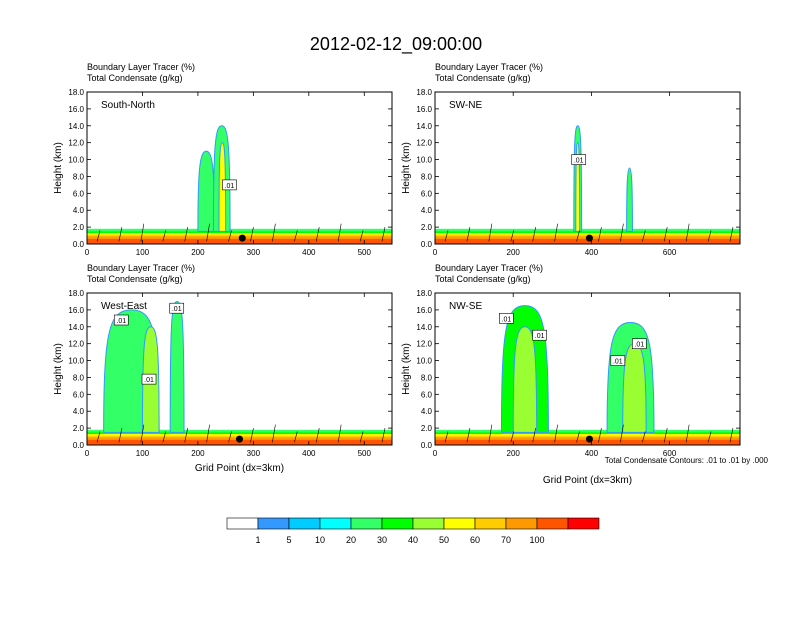 This screenshot has width=792, height=617. Describe the element at coordinates (128, 105) in the screenshot. I see `panel-label: South-North` at that location.